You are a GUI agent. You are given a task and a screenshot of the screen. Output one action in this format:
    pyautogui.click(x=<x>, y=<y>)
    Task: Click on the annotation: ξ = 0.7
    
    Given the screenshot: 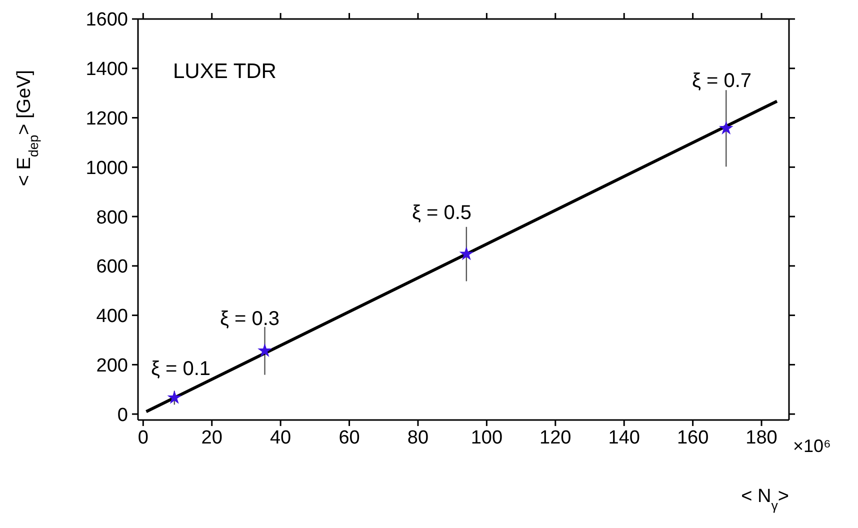 What is the action you would take?
    pyautogui.click(x=722, y=81)
    